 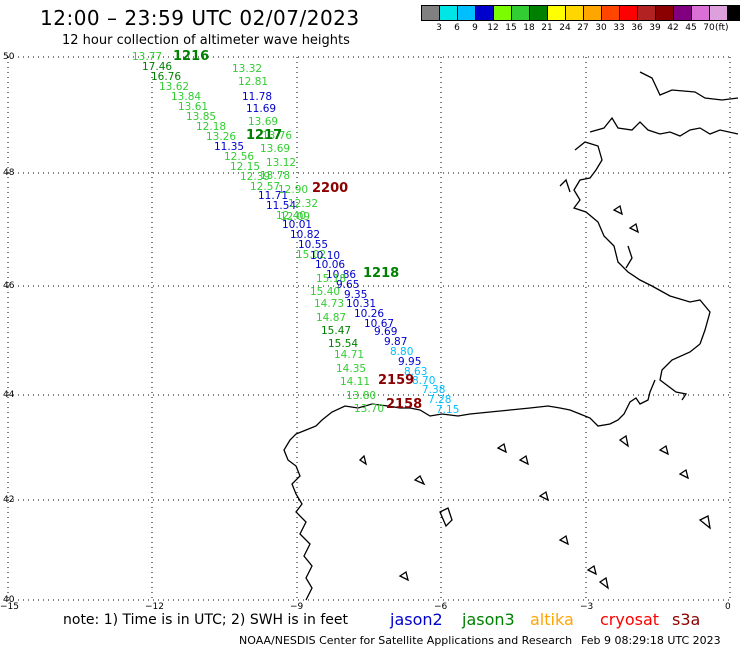 What do you see at coordinates (331, 279) in the screenshot?
I see `wave-height-value: 15.18` at bounding box center [331, 279].